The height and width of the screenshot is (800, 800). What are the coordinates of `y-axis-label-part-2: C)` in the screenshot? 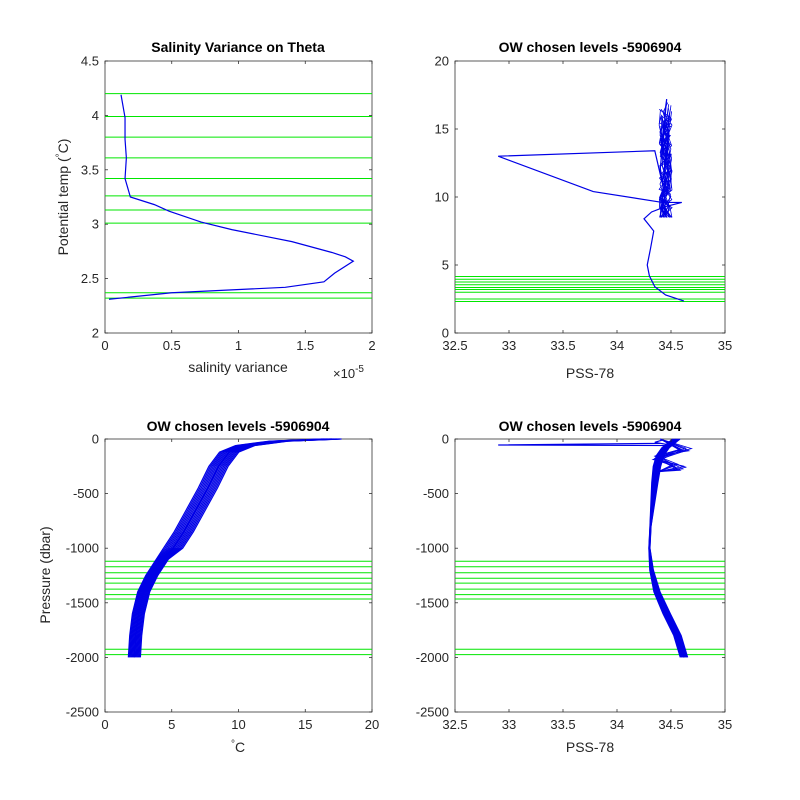 It's located at (63, 146).